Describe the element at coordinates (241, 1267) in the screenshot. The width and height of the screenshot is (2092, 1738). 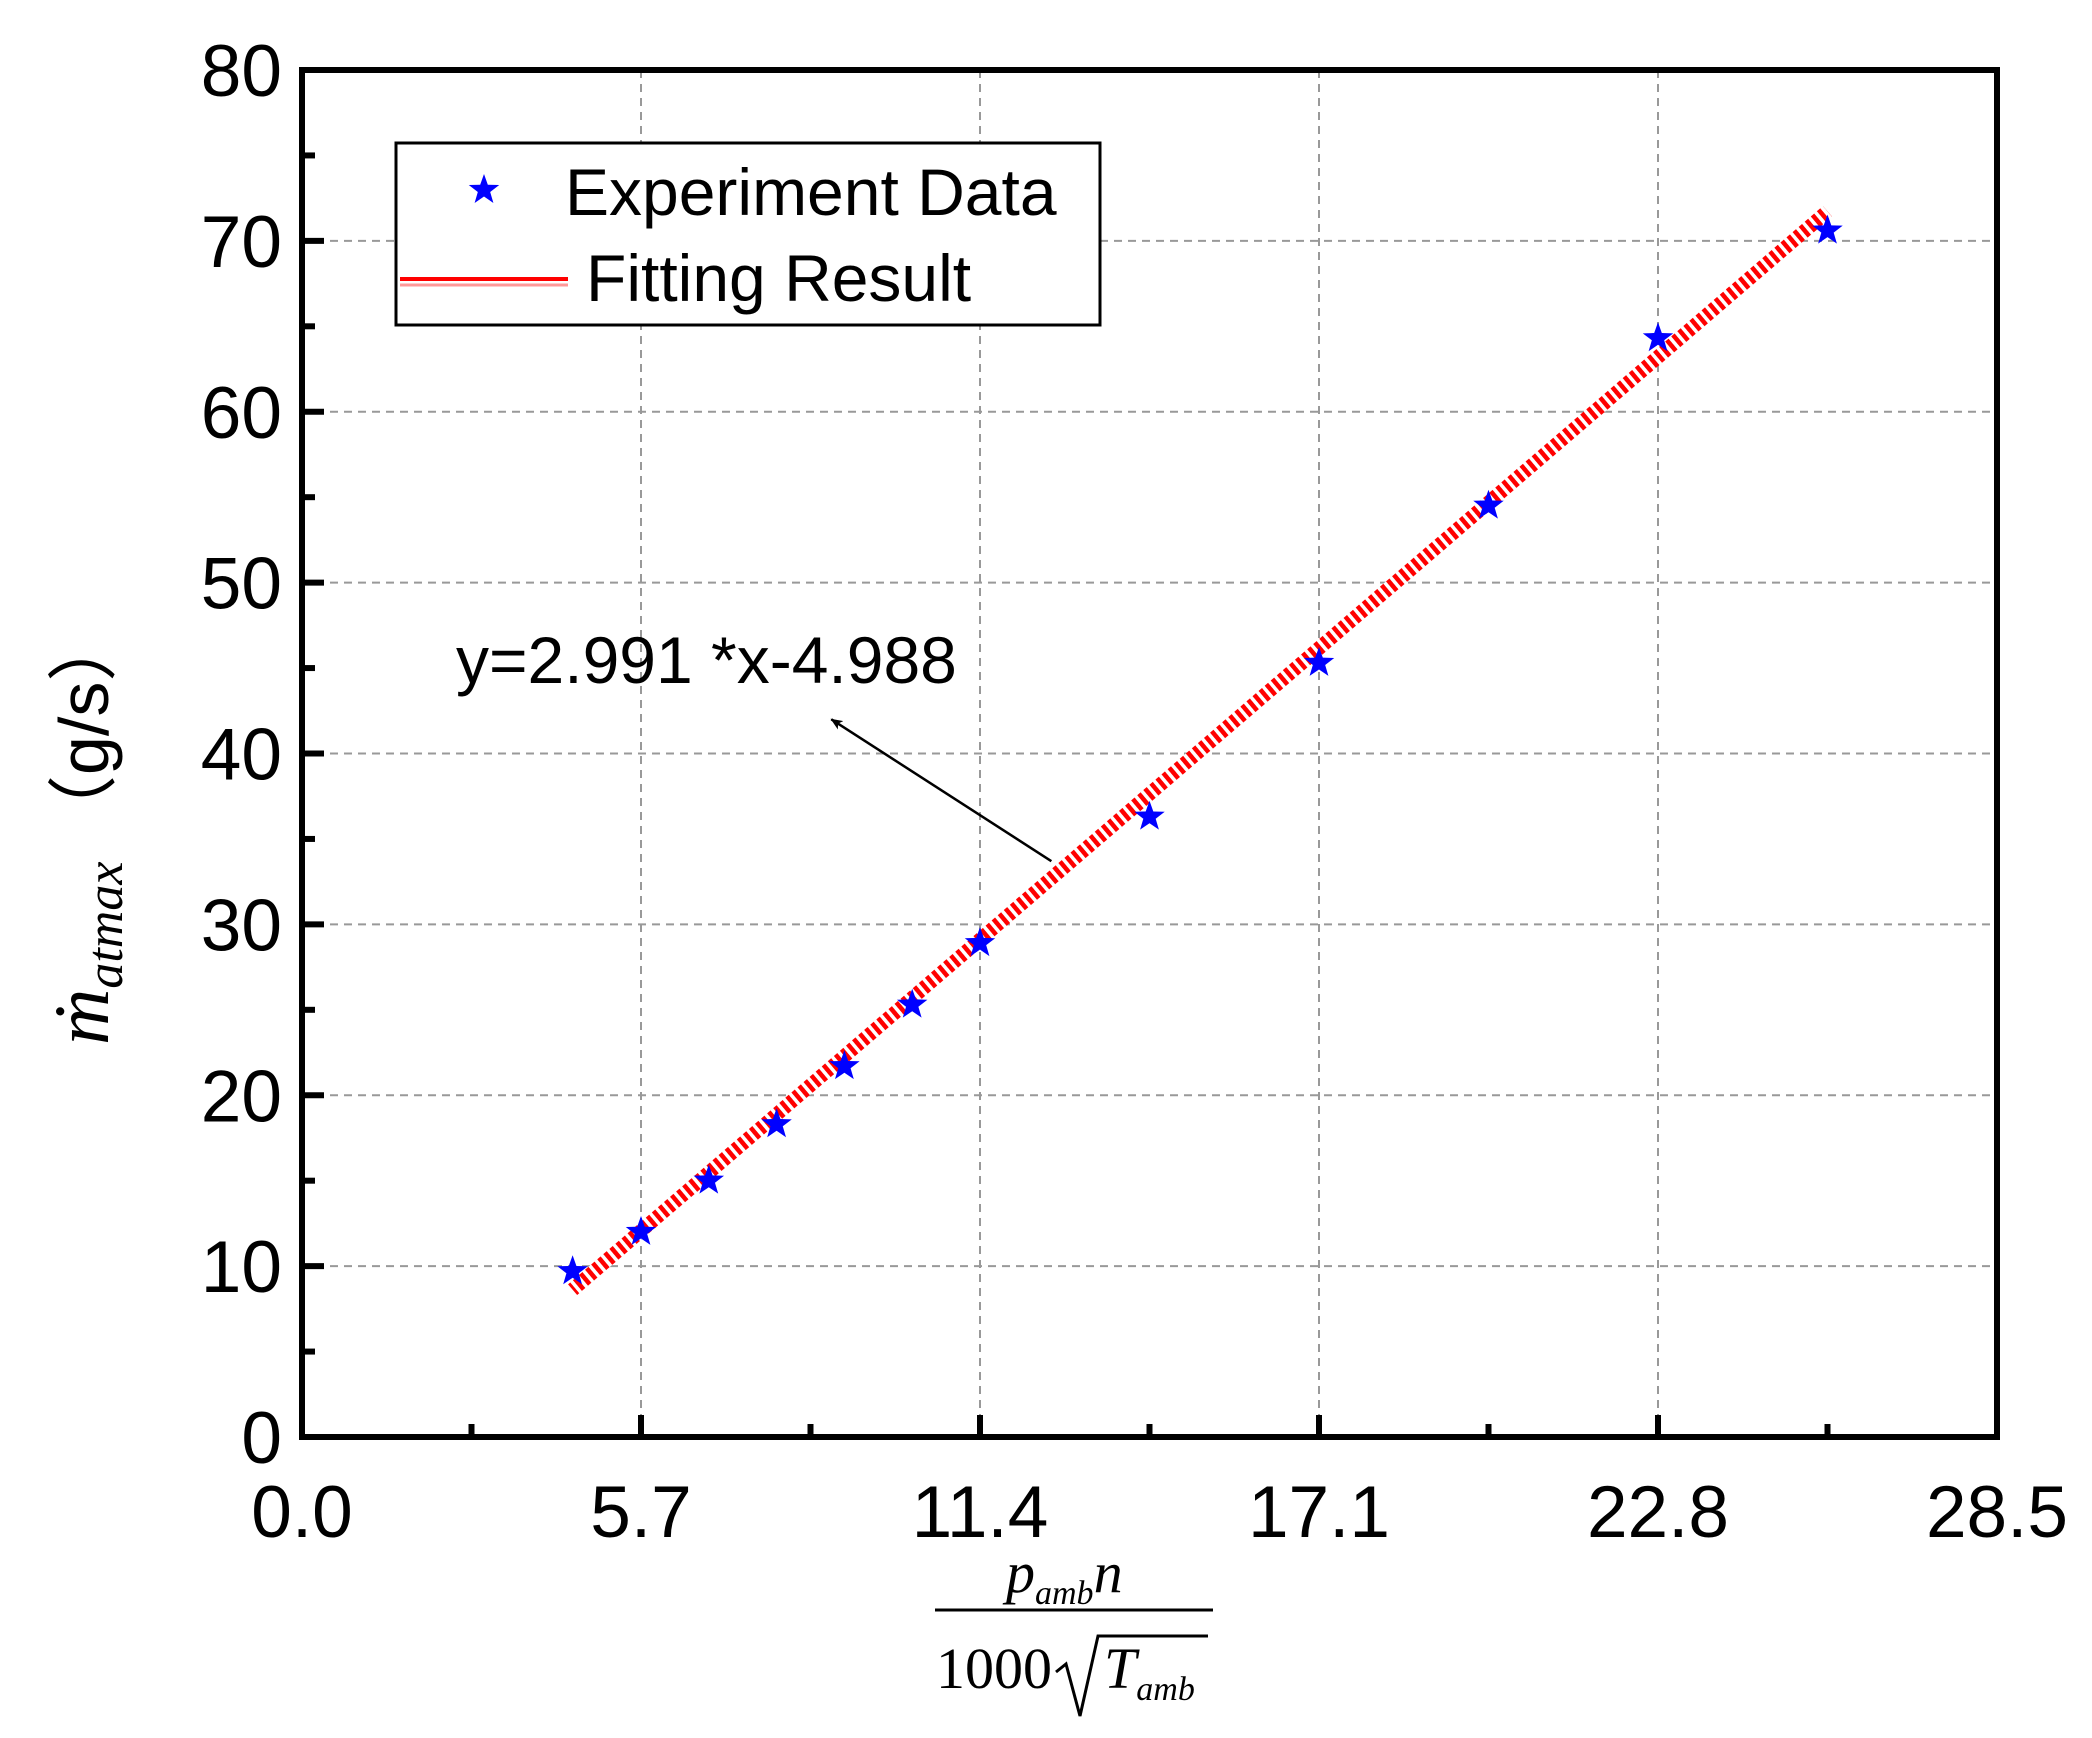
I see `y-tick-label: 10` at that location.